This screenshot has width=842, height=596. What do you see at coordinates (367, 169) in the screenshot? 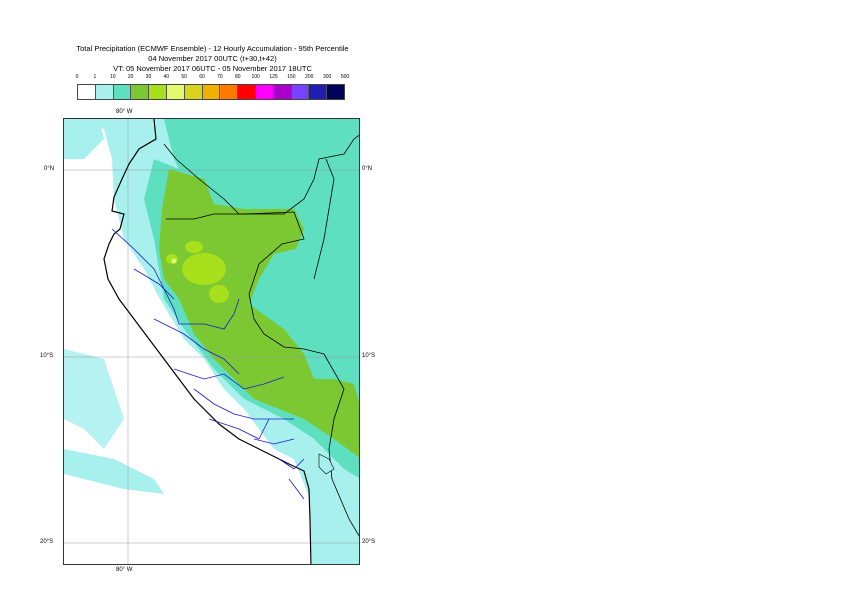
I see `lat-label-0n-right: 0°N` at bounding box center [367, 169].